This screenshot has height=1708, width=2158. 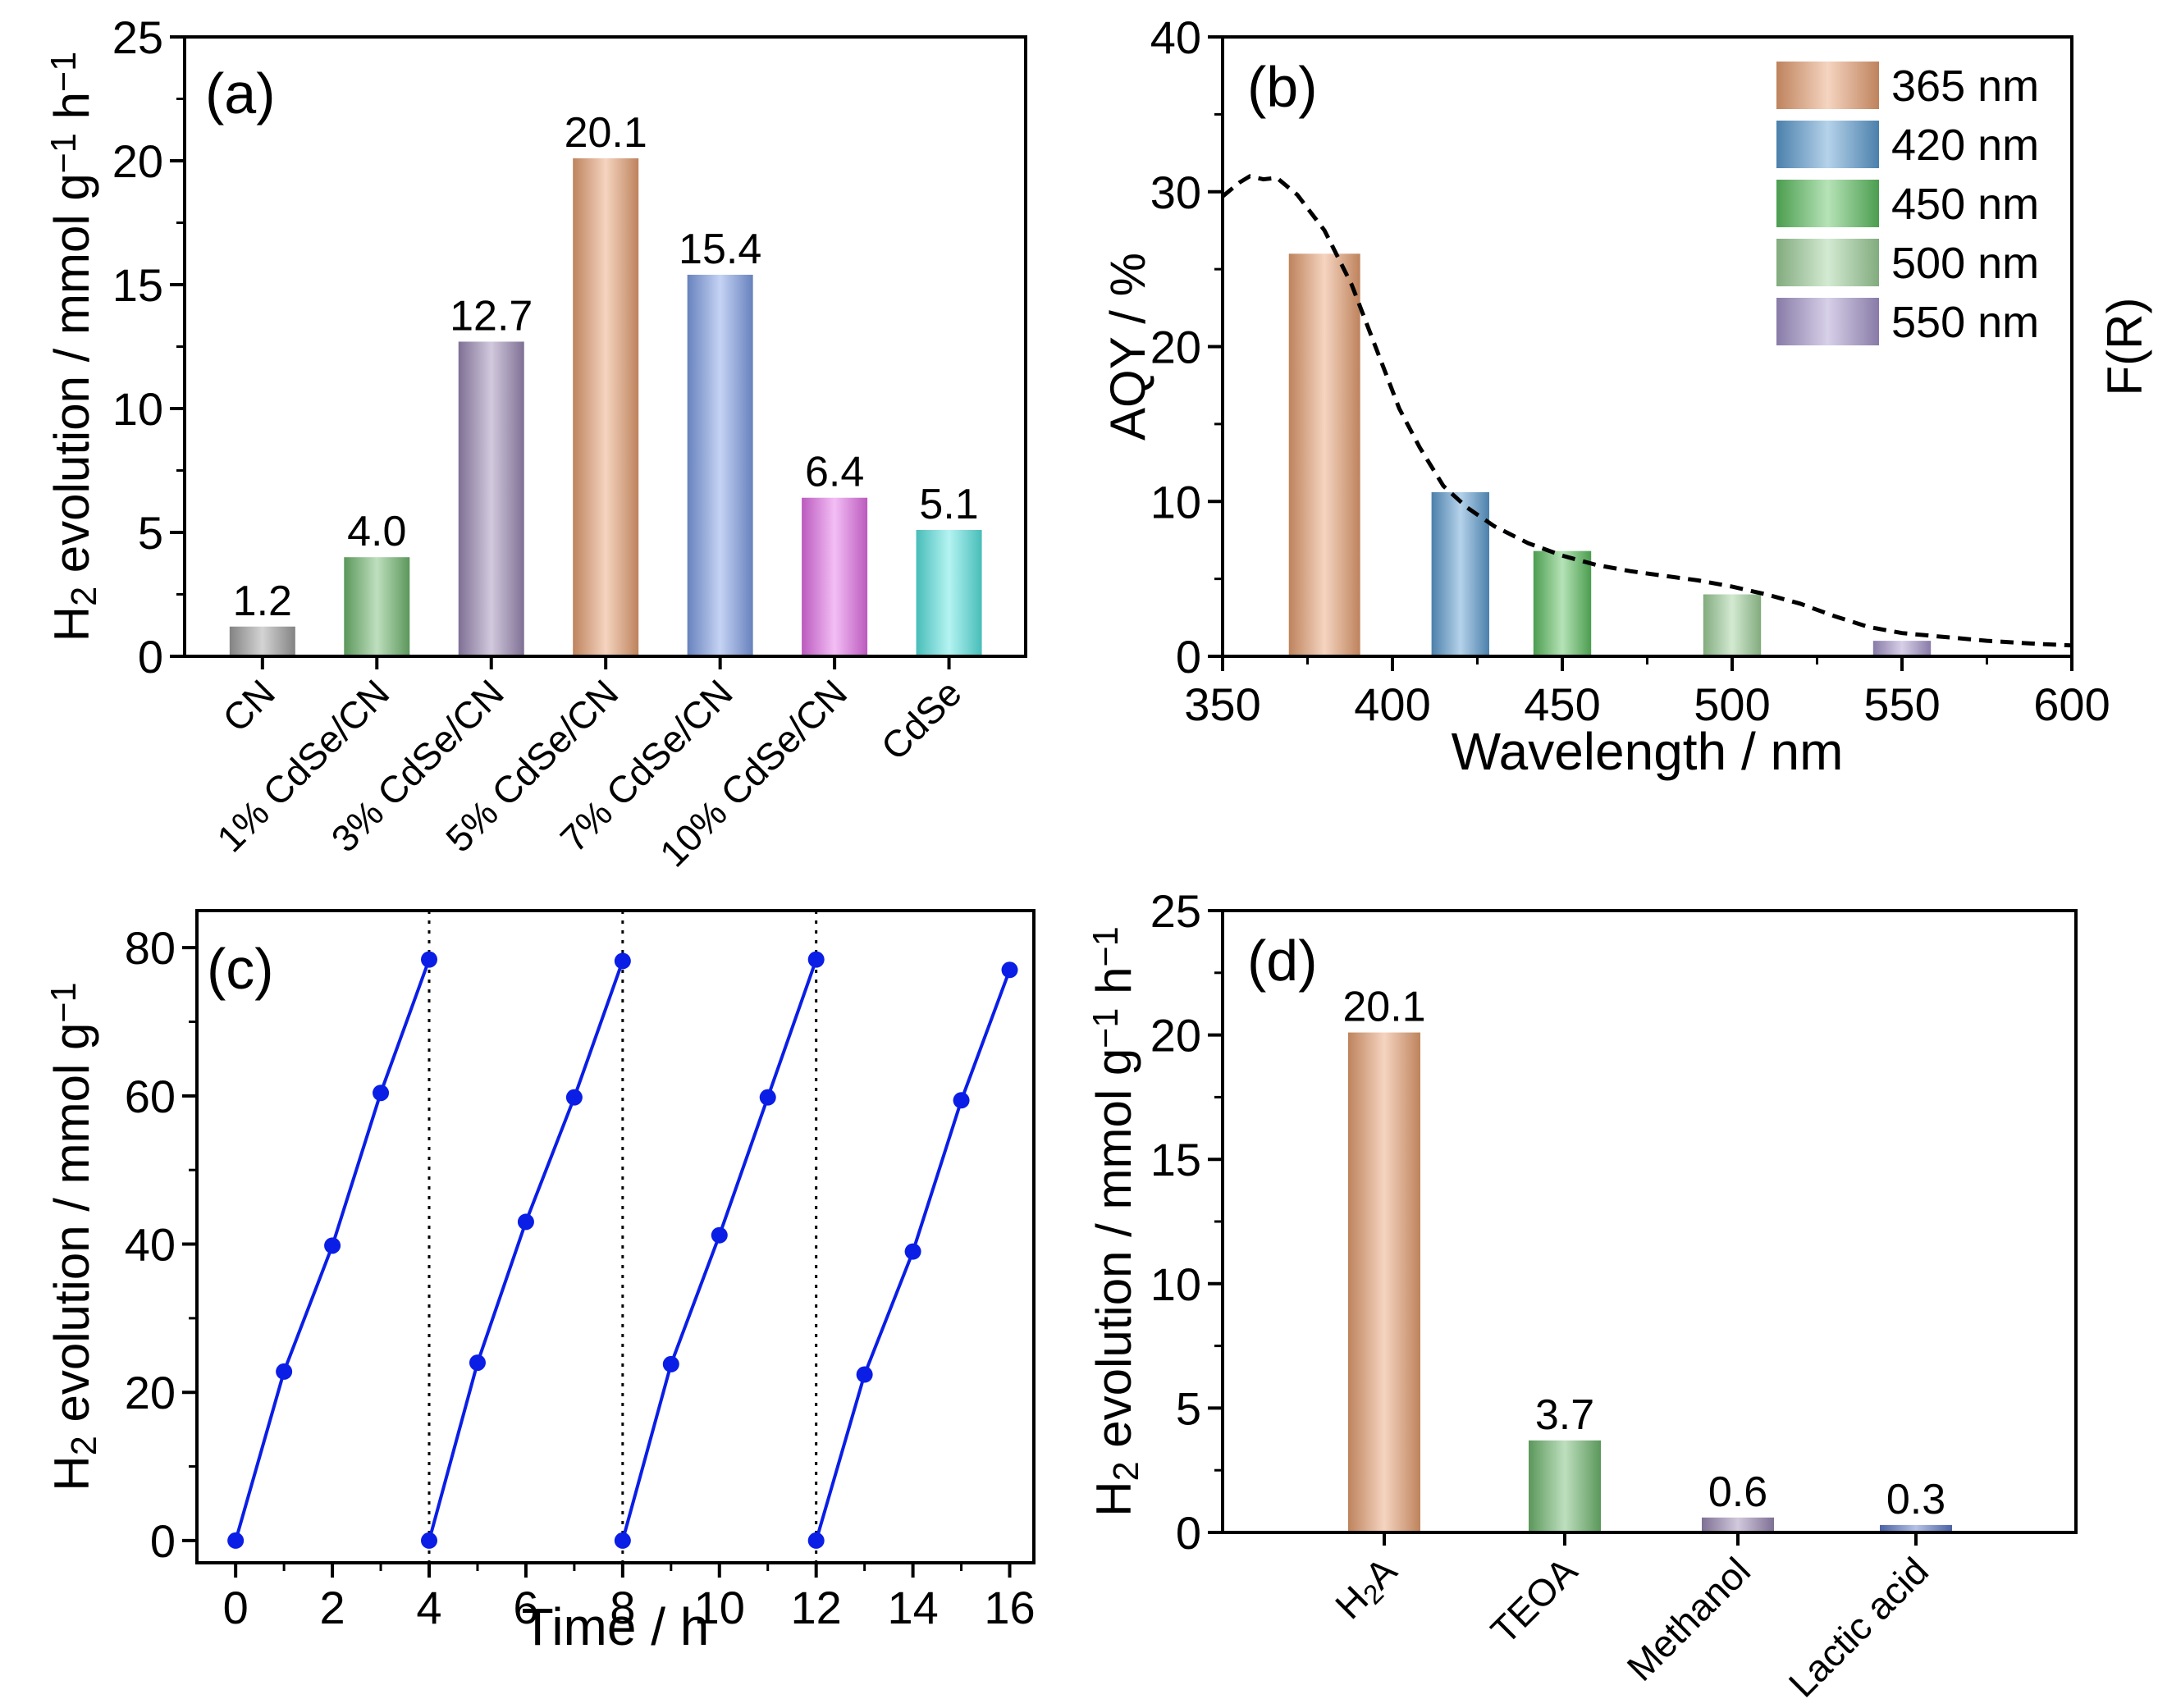 What do you see at coordinates (1127, 347) in the screenshot?
I see `y-axis-title: AQY / %` at bounding box center [1127, 347].